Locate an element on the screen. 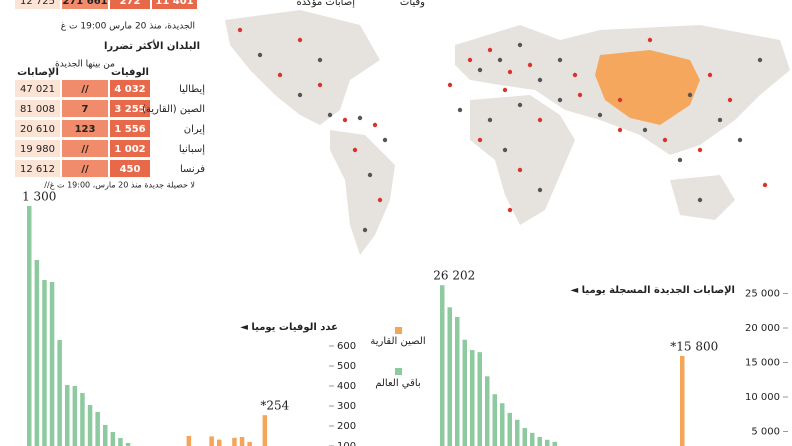 The image size is (792, 446). data-label: 26 202 is located at coordinates (454, 276).